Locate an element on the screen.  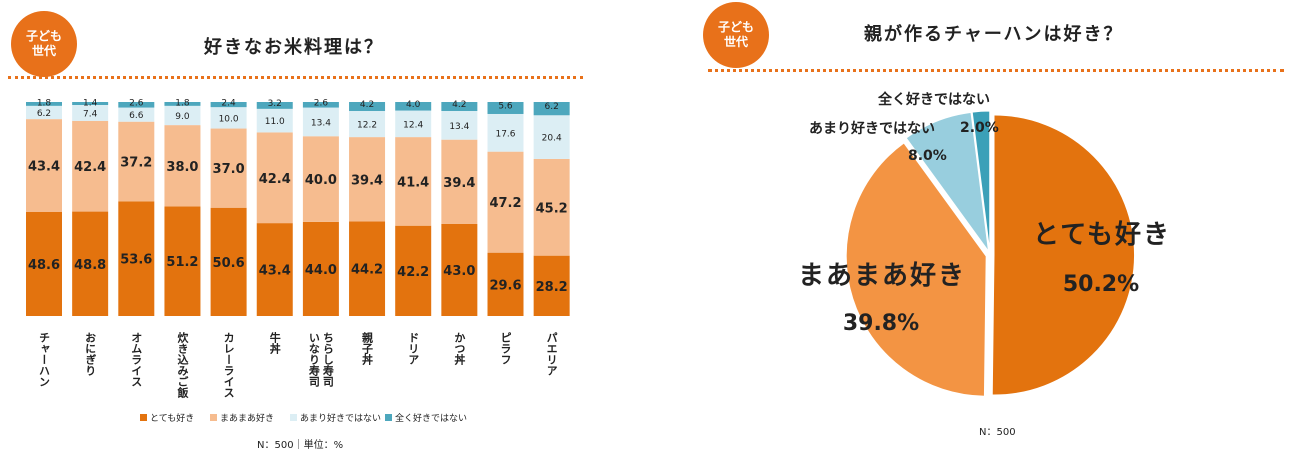
data-label: 39.4 is located at coordinates (459, 183).